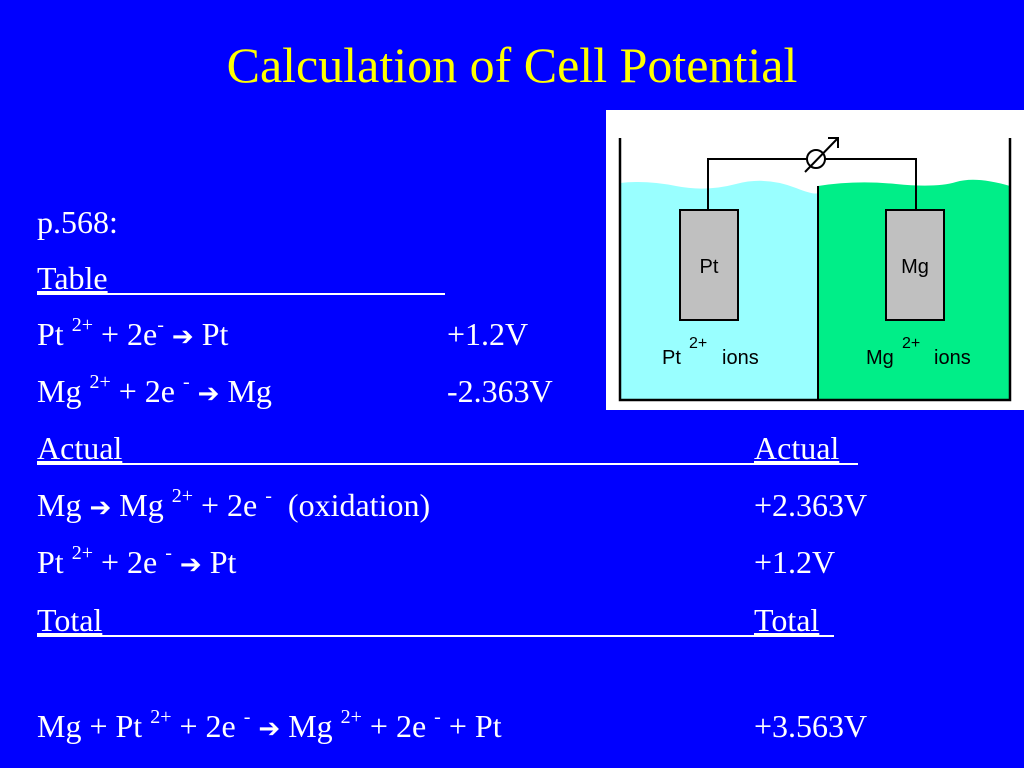 The height and width of the screenshot is (768, 1024). I want to click on actual-row-oxidation: Mg ➔ Mg 2+ + 2e - (oxidation) +2.363V, so click(452, 504).